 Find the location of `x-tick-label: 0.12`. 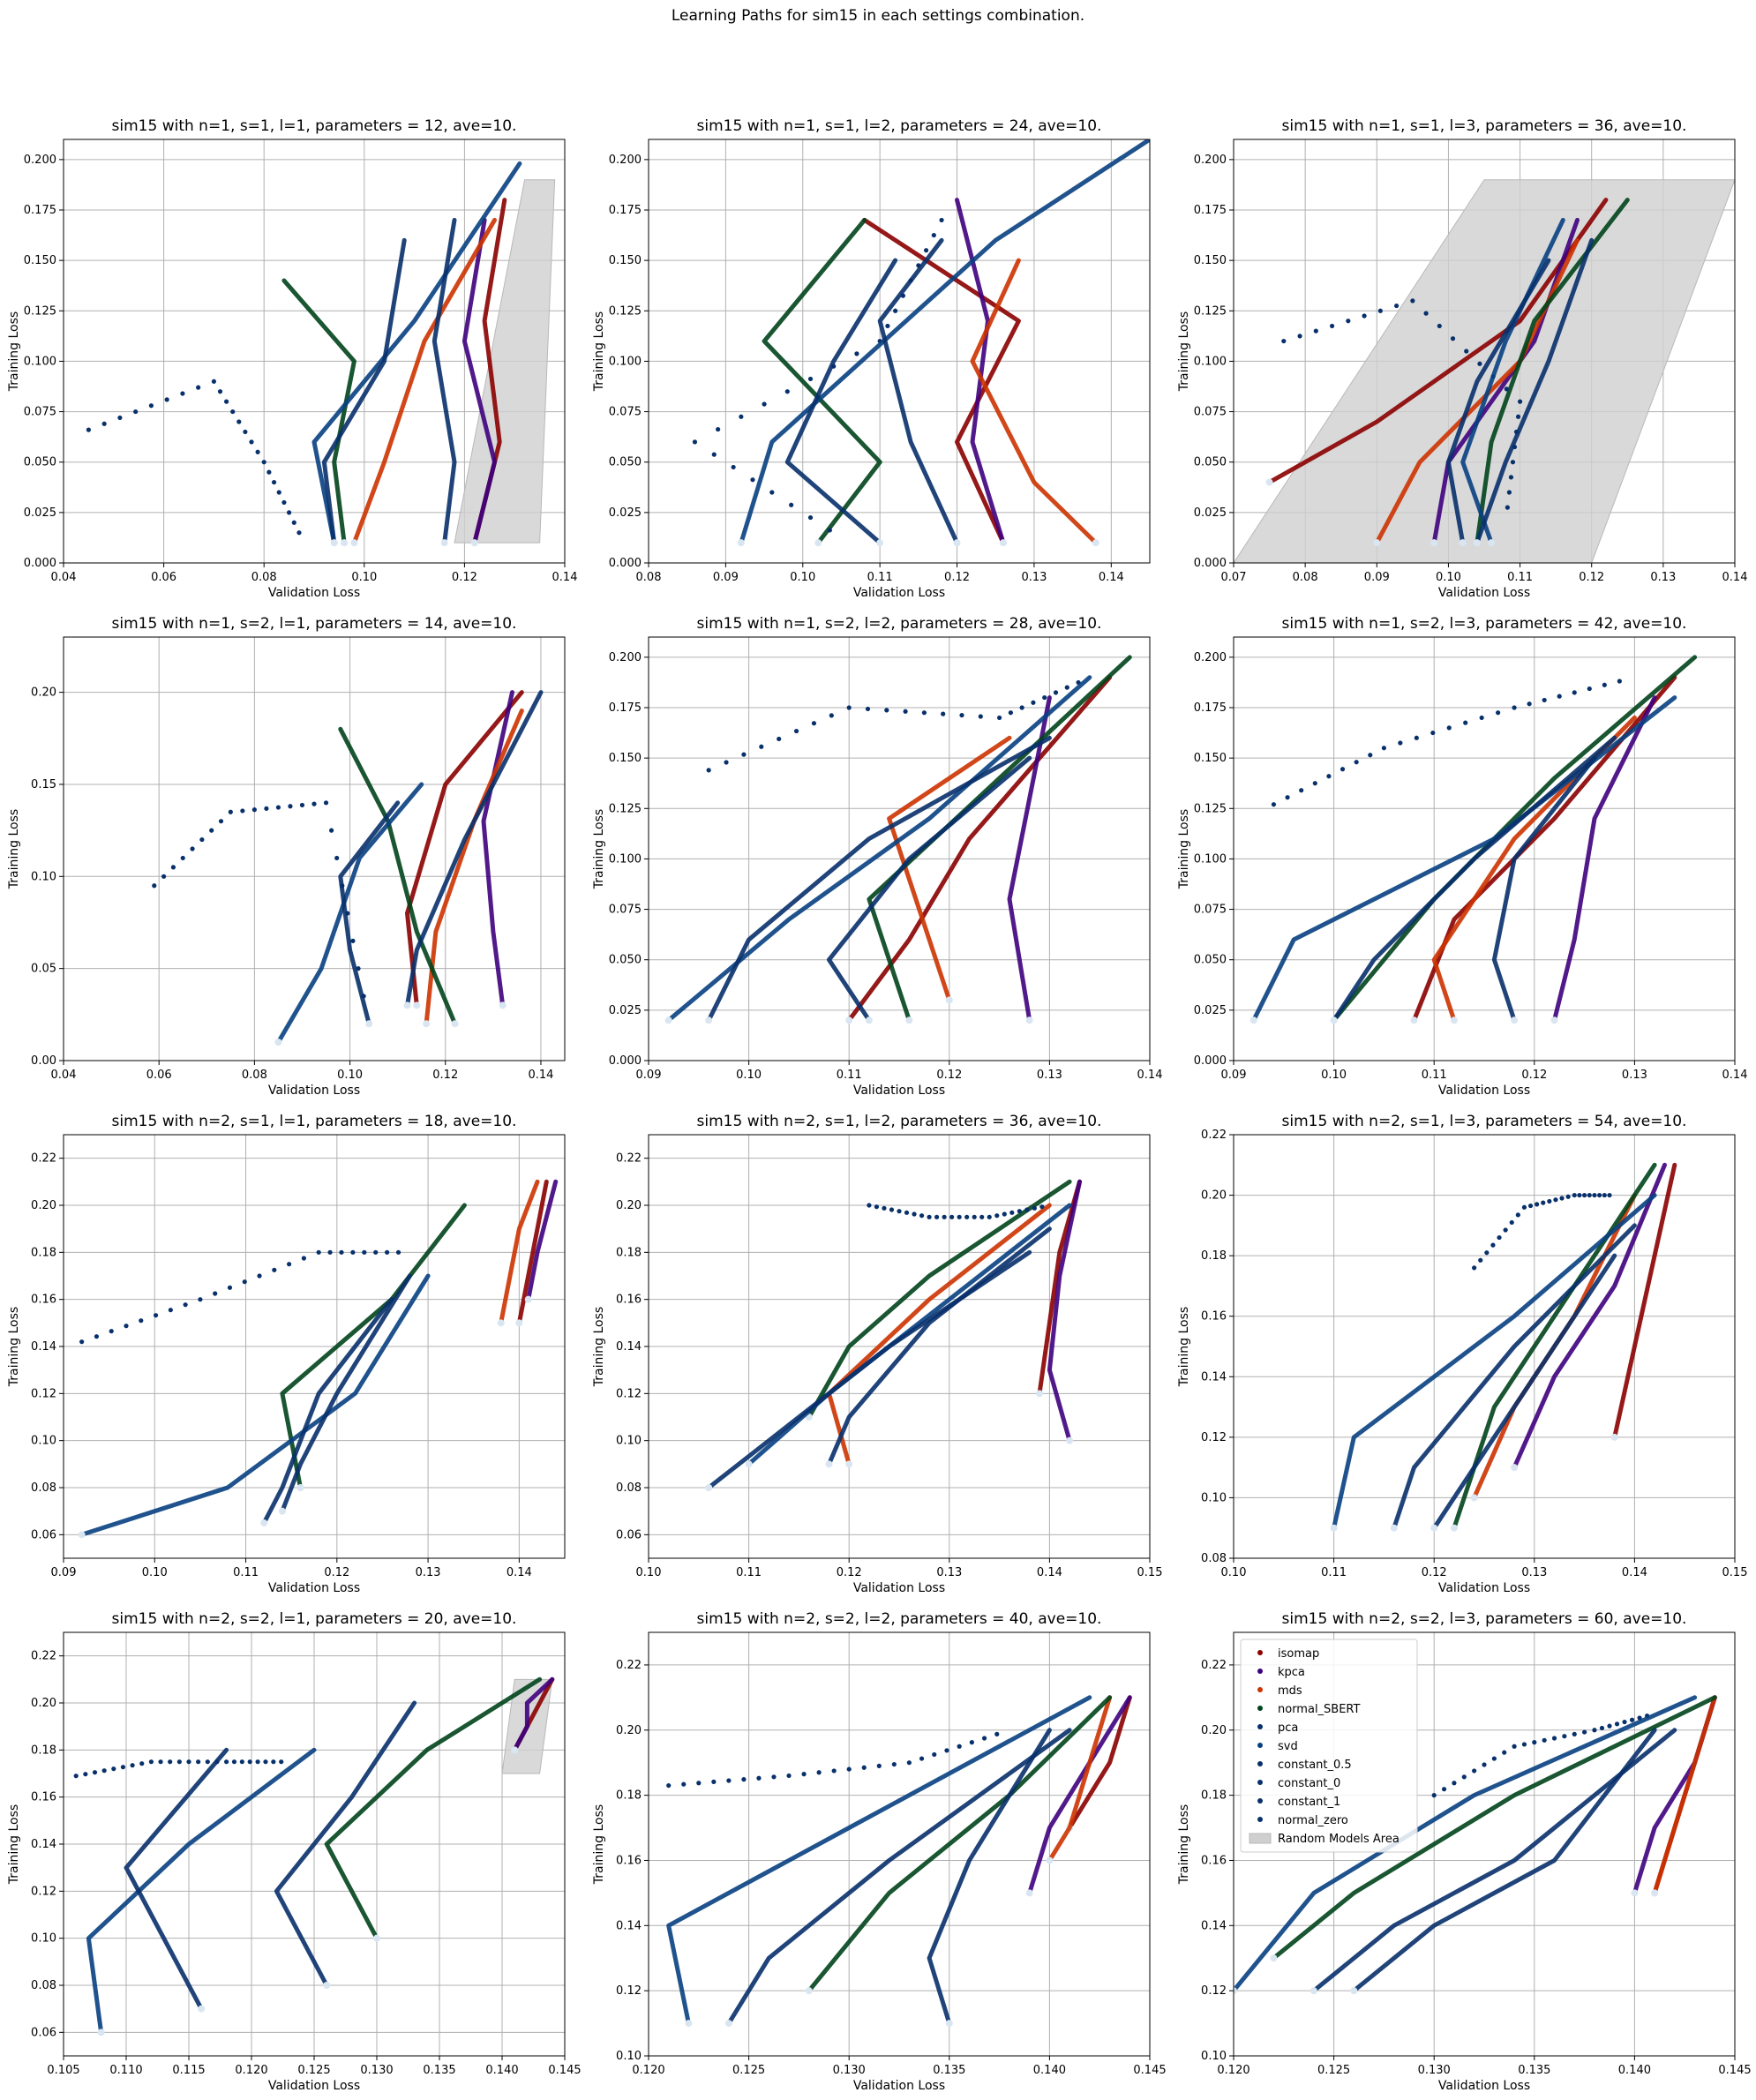

x-tick-label: 0.12 is located at coordinates (850, 1572).